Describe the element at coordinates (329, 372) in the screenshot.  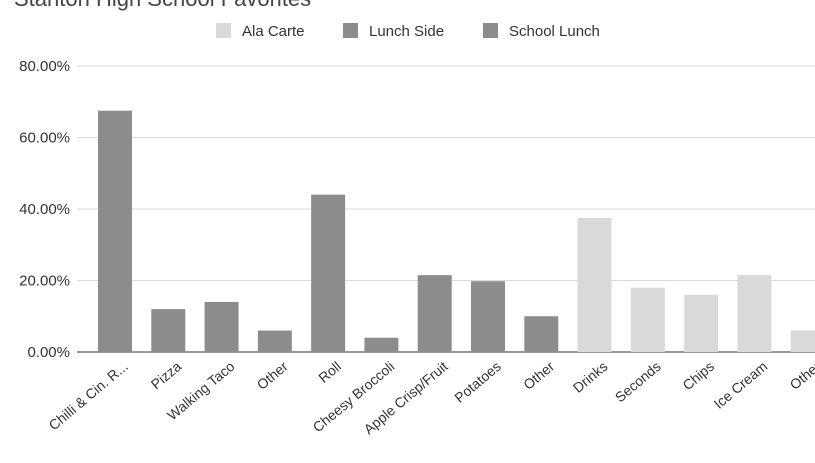
I see `x-tick-label: Roll` at that location.